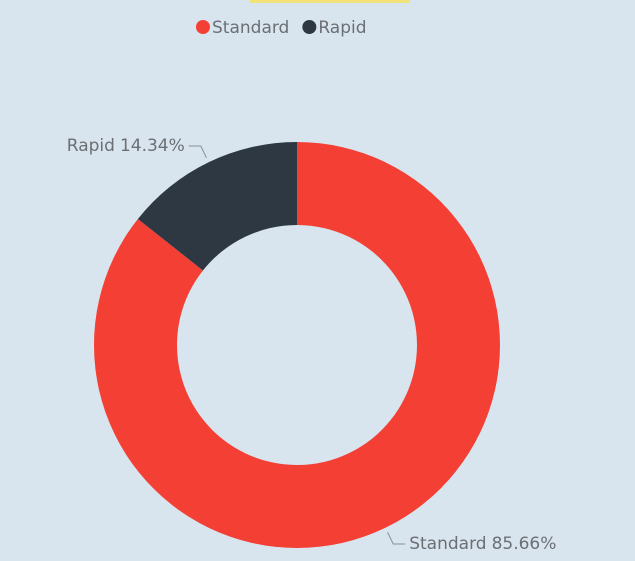 This screenshot has height=561, width=635. Describe the element at coordinates (250, 28) in the screenshot. I see `legend-label: Standard` at that location.